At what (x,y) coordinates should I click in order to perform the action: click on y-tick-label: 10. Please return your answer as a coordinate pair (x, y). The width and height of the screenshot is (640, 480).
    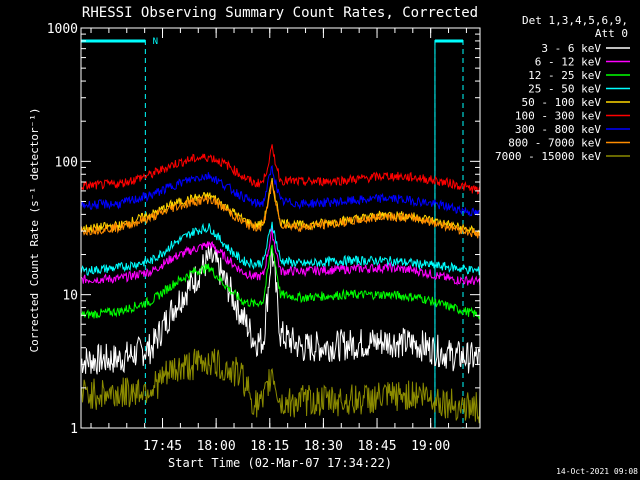
    Looking at the image, I should click on (70, 296).